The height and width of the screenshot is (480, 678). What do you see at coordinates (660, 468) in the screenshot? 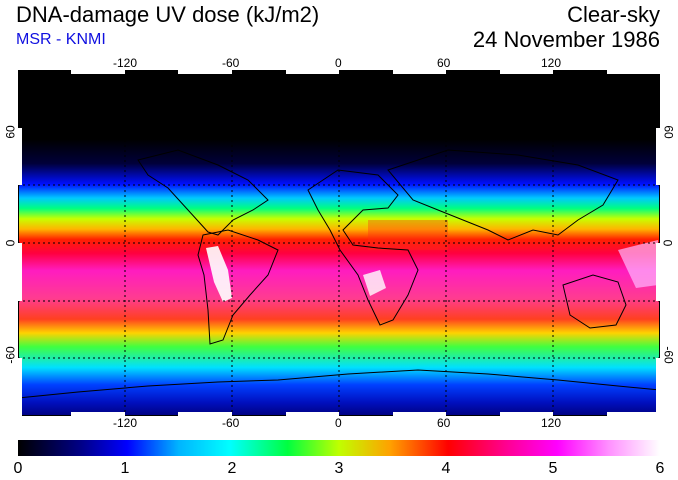
I see `colorbar-label-6: 6` at bounding box center [660, 468].